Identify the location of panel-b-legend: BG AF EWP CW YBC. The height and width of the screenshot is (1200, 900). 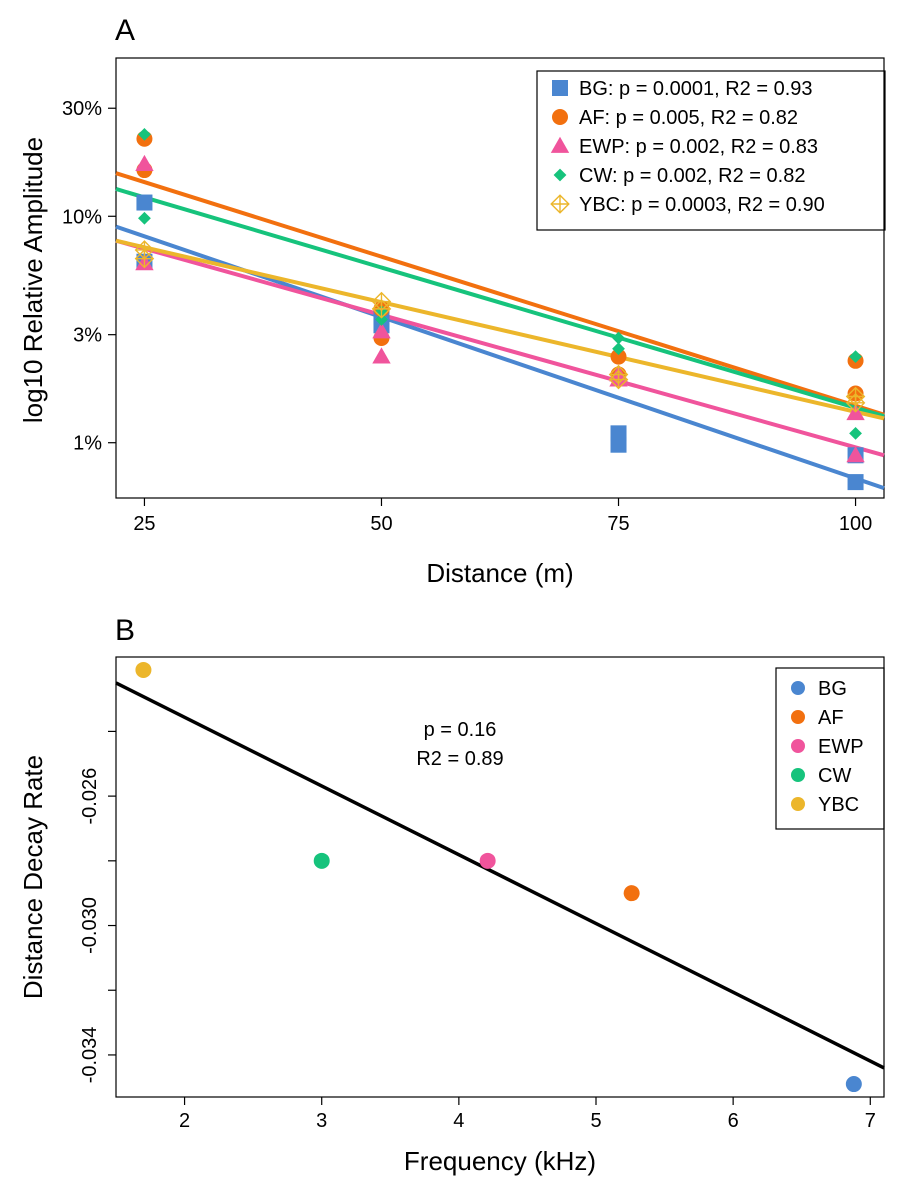
(830, 748).